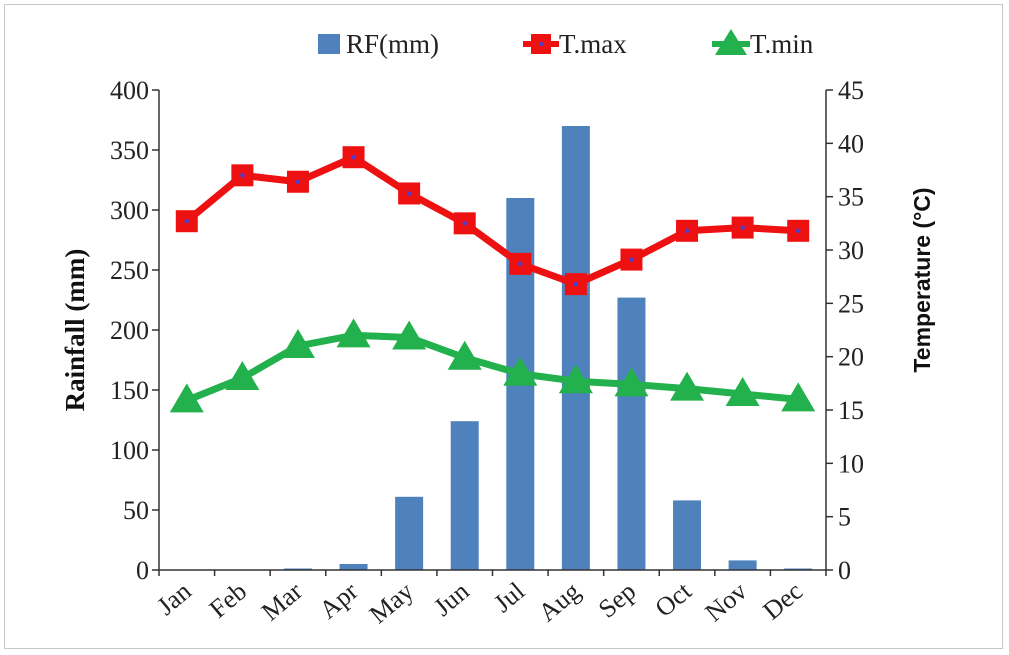  Describe the element at coordinates (129, 330) in the screenshot. I see `y-left-tick-label: 200` at that location.